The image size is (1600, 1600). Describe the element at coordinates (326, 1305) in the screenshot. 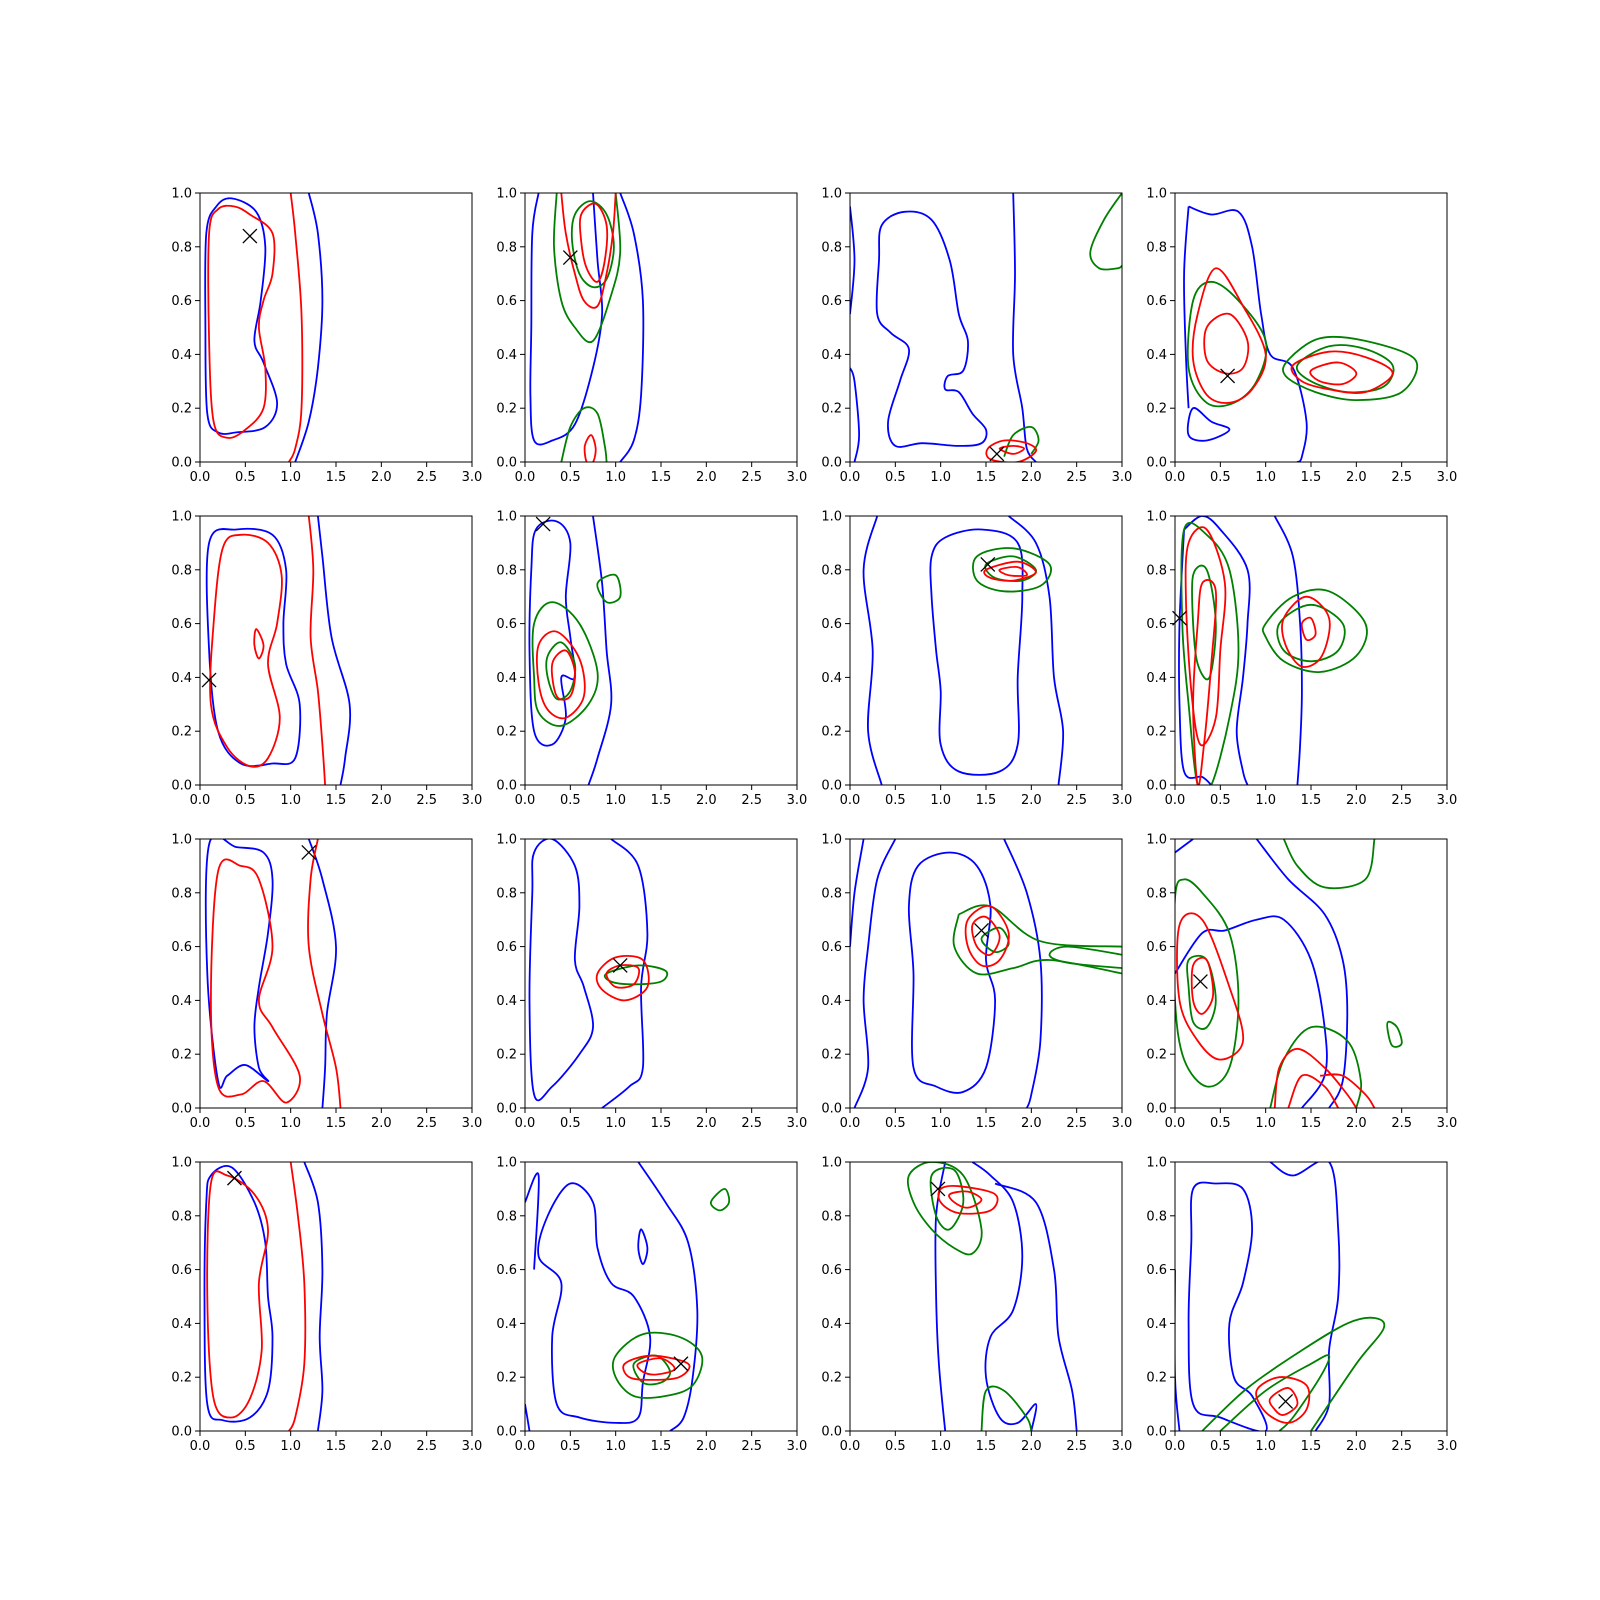

I see `subplot-13: 0.0 0.5 1.0 1.5 2.0 2.5 3.0 0.0 0.2 0.4 0.6 0.8 1.0` at that location.